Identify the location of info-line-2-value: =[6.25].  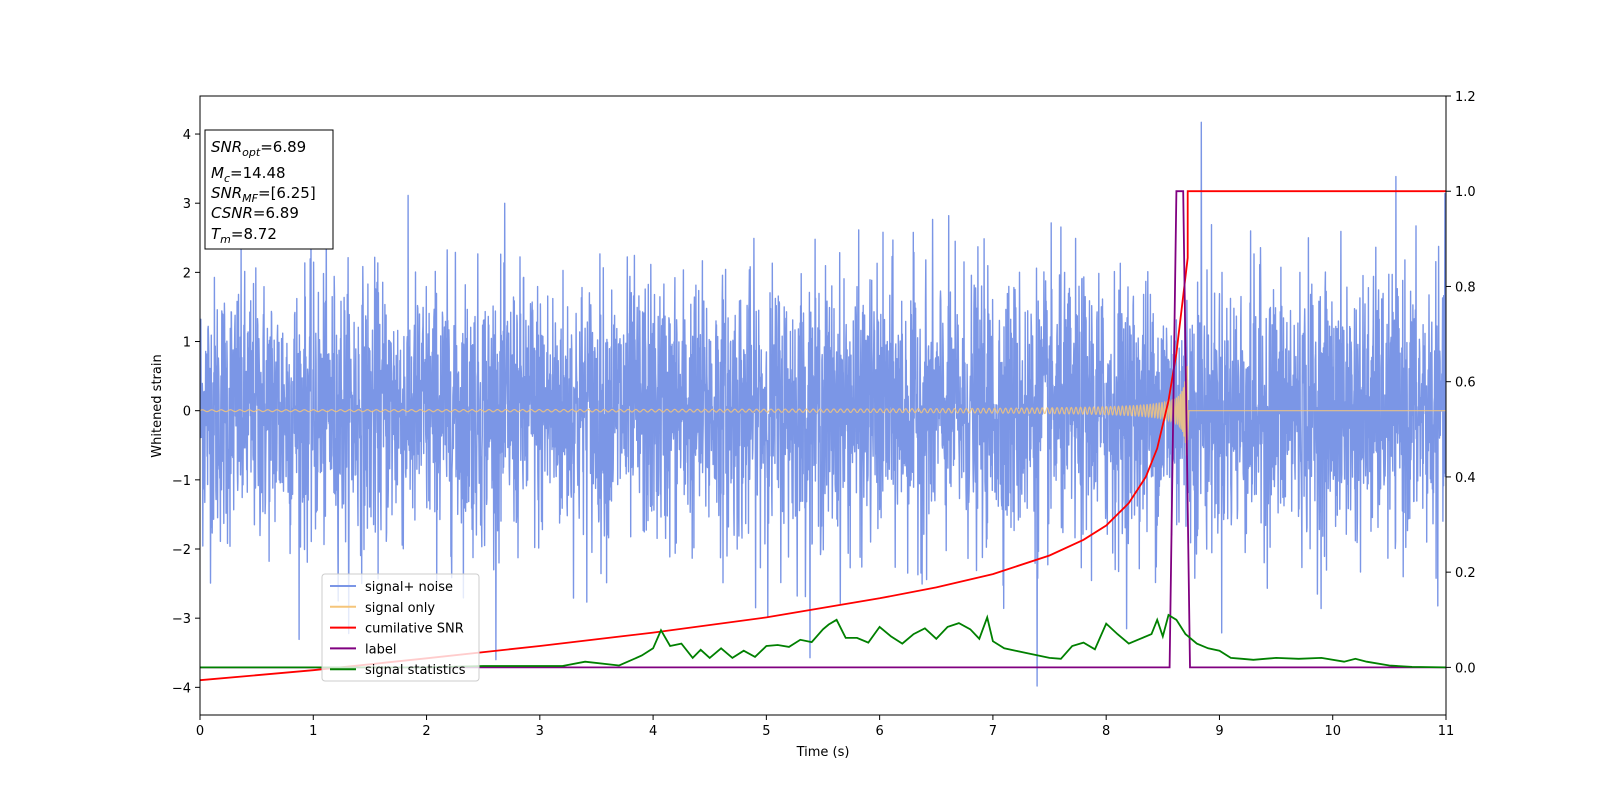
(287, 193).